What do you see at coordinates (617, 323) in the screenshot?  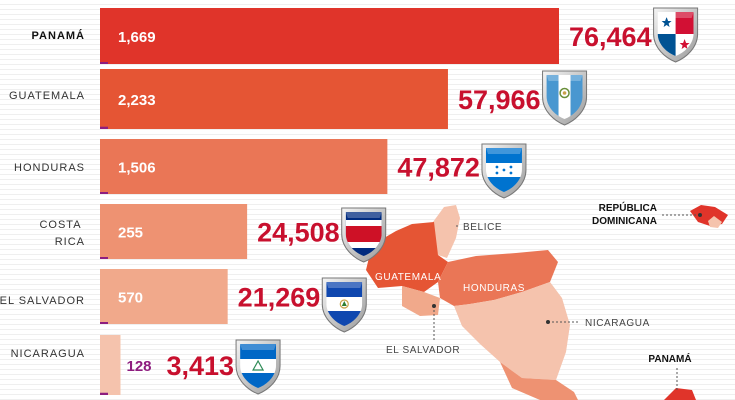 I see `map-label-nicaragua: NICARAGUA` at bounding box center [617, 323].